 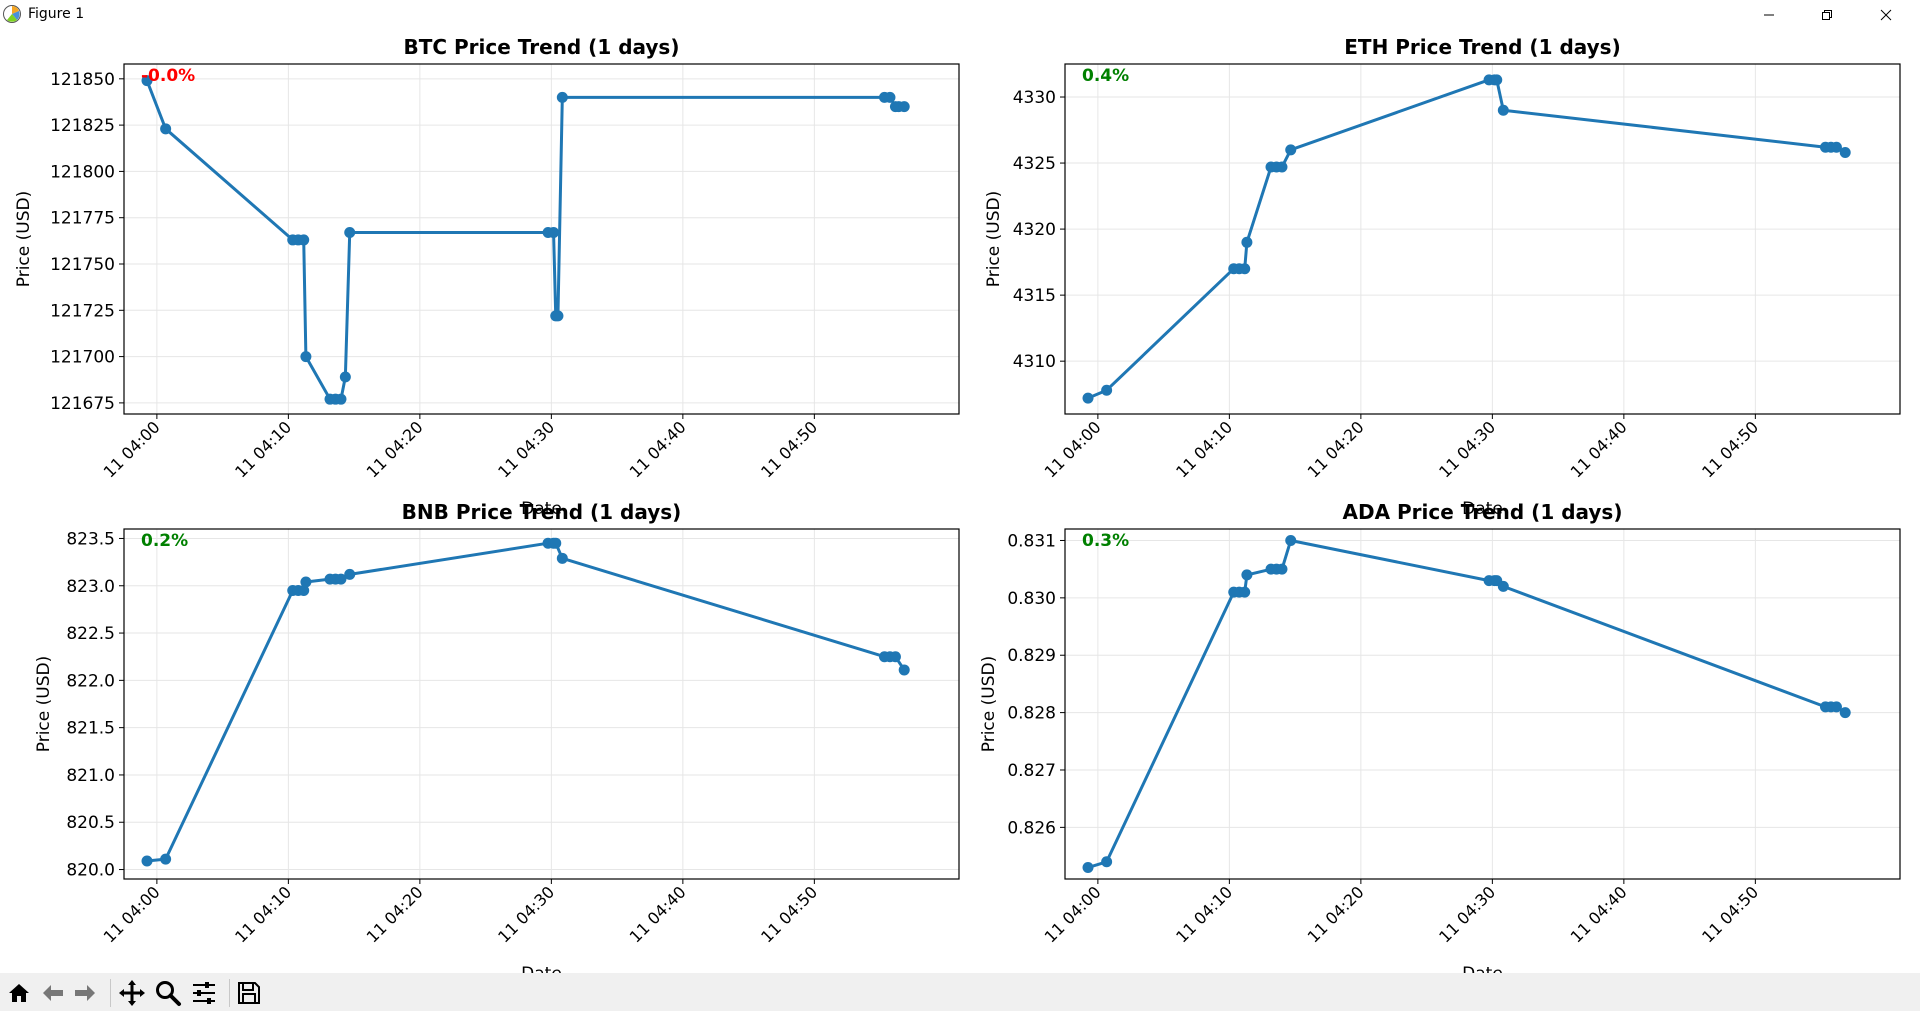 I want to click on y-tick-label: 121800, so click(x=82, y=172).